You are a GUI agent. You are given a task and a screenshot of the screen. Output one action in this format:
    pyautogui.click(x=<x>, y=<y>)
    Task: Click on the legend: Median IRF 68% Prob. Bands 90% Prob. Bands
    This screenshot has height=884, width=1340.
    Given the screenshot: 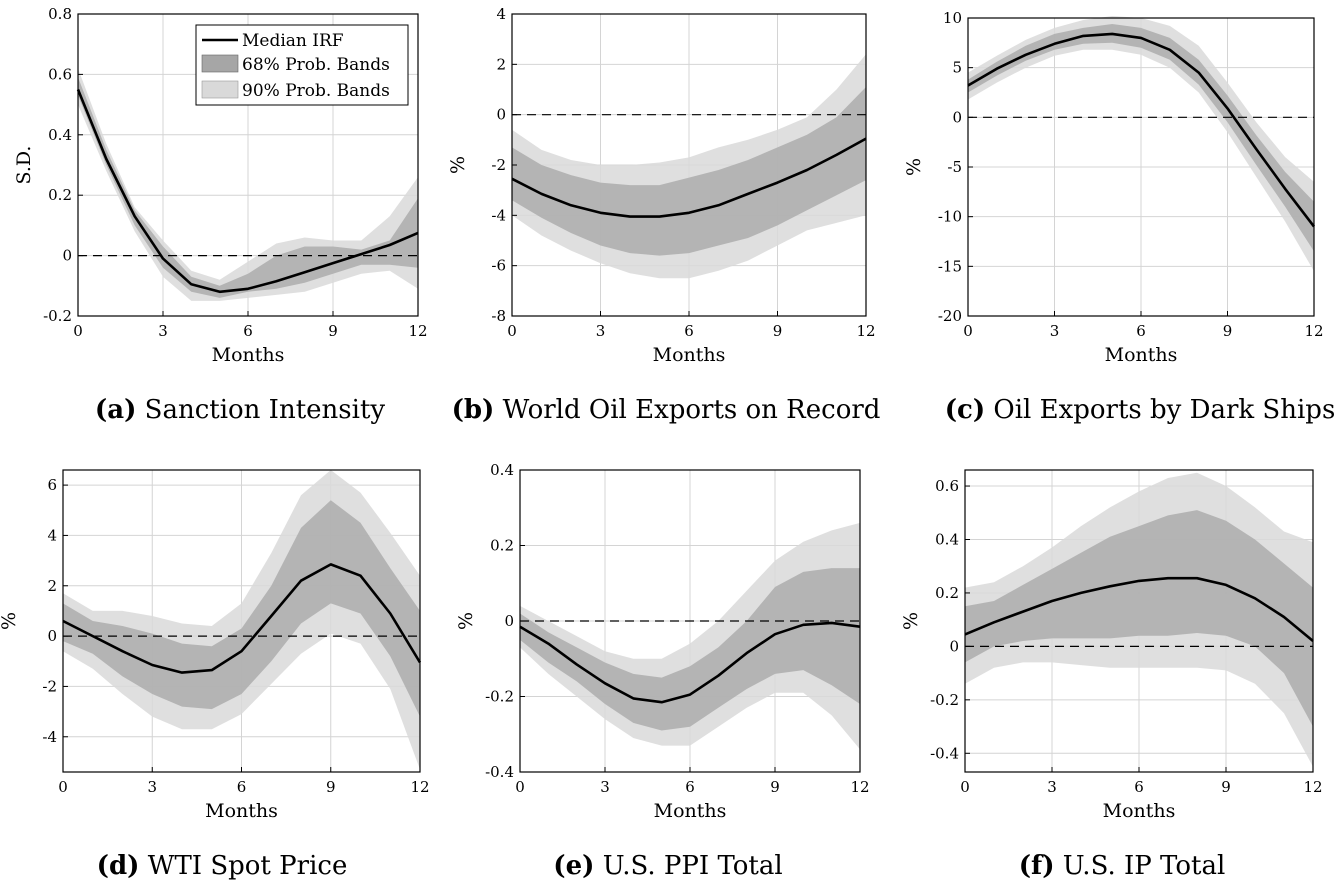 What is the action you would take?
    pyautogui.click(x=302, y=65)
    